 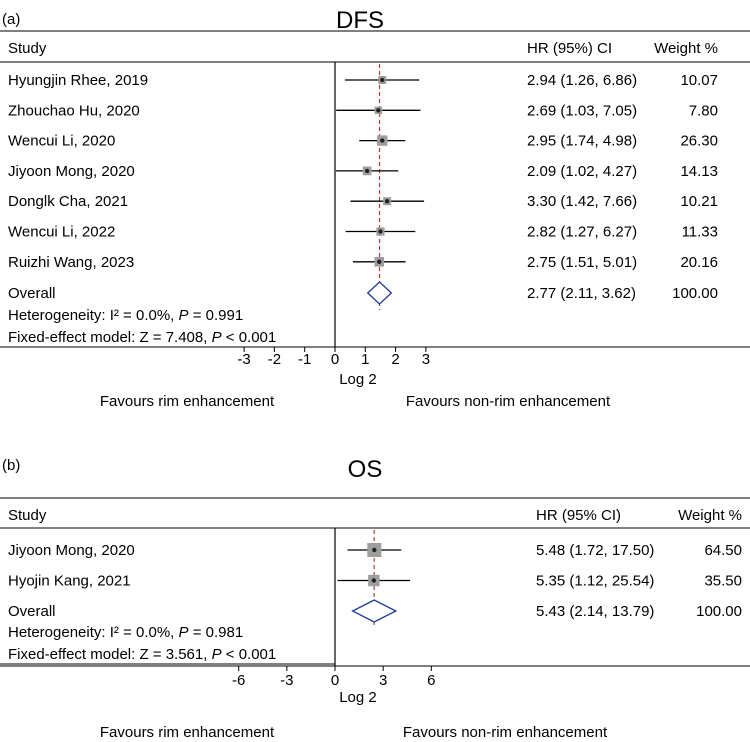 What do you see at coordinates (699, 171) in the screenshot?
I see `weight-value: 14.13` at bounding box center [699, 171].